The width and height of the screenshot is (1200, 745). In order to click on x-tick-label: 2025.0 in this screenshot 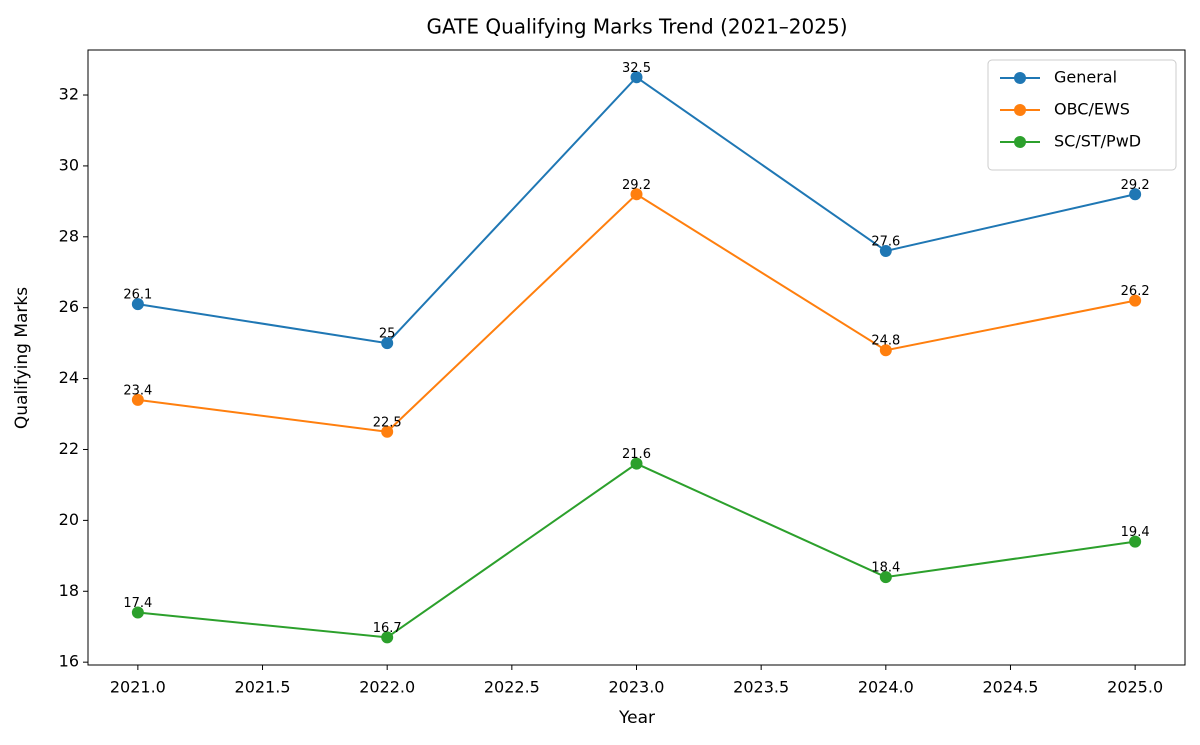, I will do `click(1135, 687)`.